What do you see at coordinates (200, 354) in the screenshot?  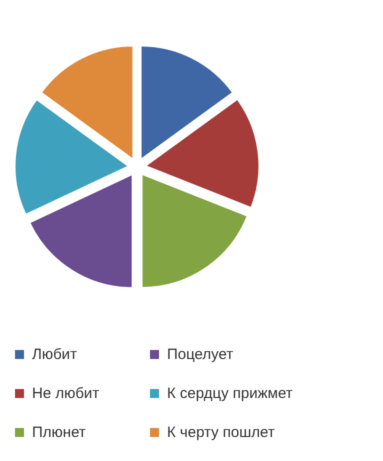 I see `legend-label: Поцелует` at bounding box center [200, 354].